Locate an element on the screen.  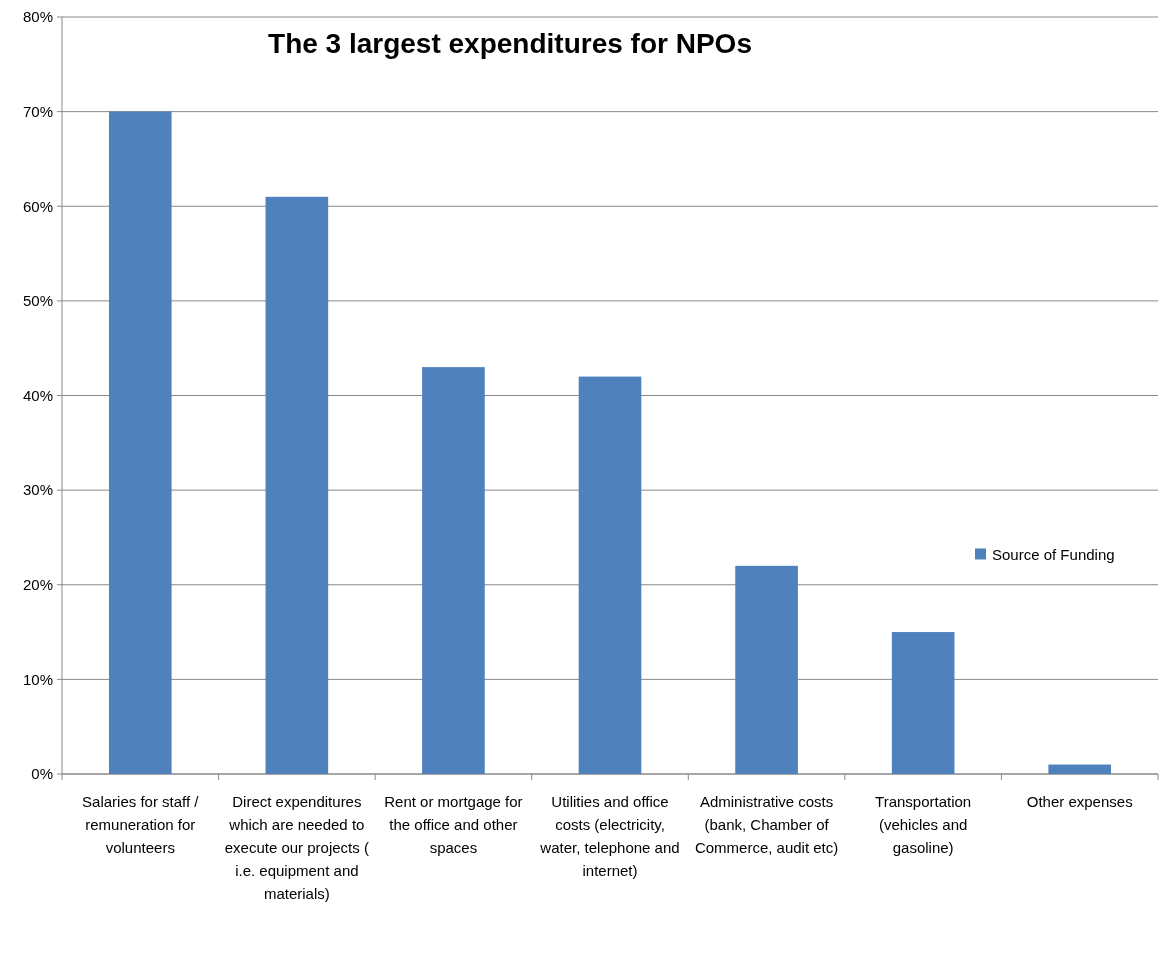
y-tick-label: 70% is located at coordinates (37, 111).